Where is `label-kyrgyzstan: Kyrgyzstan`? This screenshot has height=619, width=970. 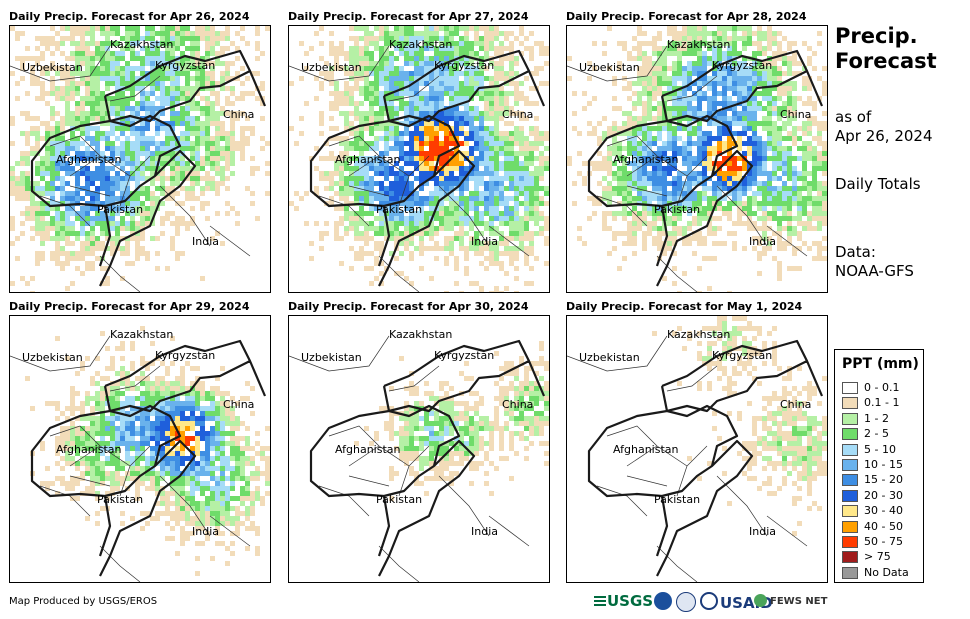
label-kyrgyzstan: Kyrgyzstan is located at coordinates (464, 65).